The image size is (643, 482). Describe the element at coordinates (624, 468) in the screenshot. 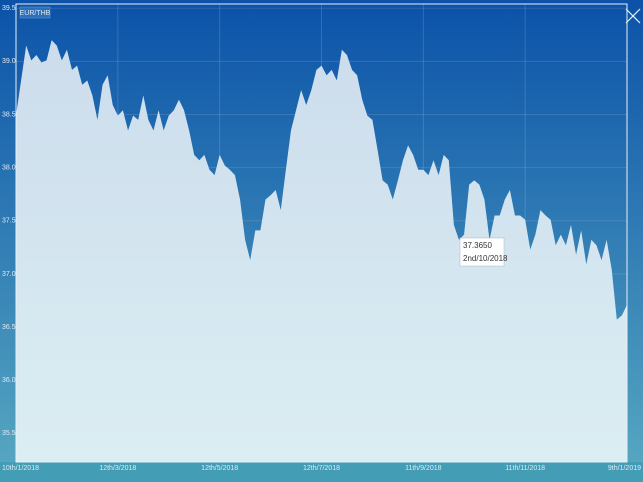

I see `x-tick-label: 9th/1/2019` at that location.